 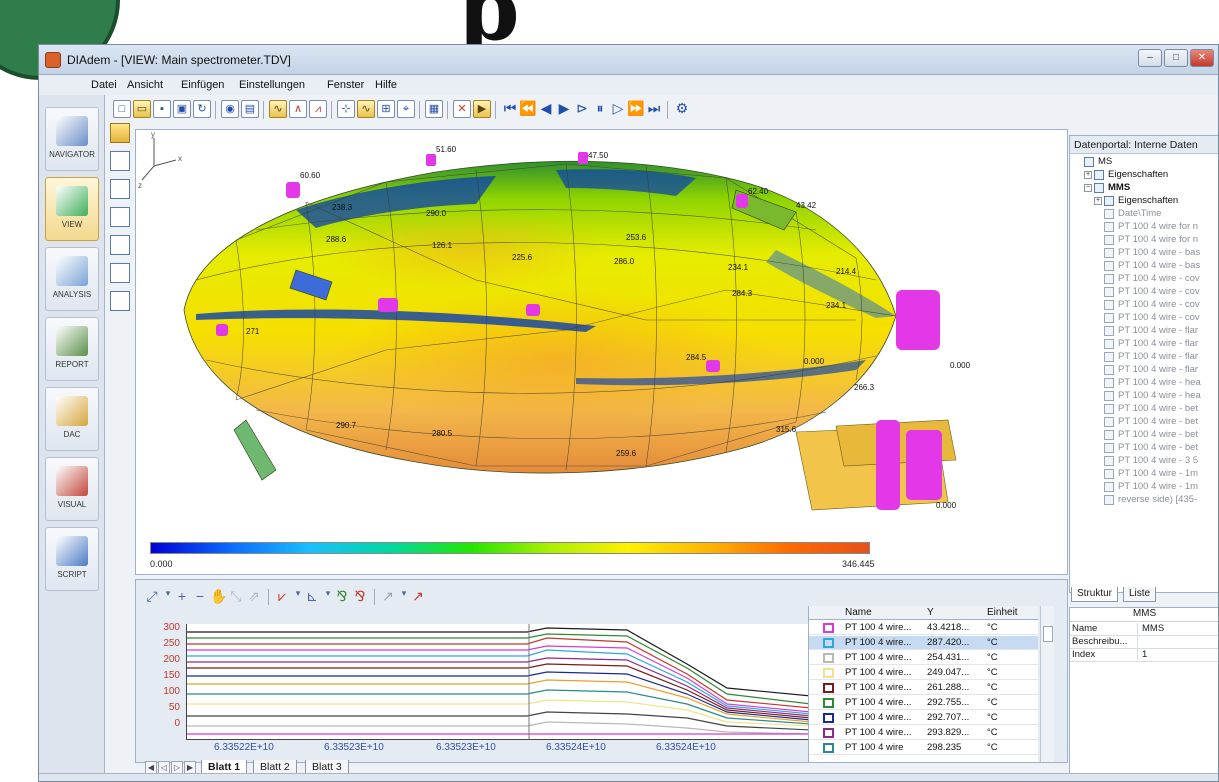 What do you see at coordinates (182, 109) in the screenshot?
I see `layout-icon: ▣` at bounding box center [182, 109].